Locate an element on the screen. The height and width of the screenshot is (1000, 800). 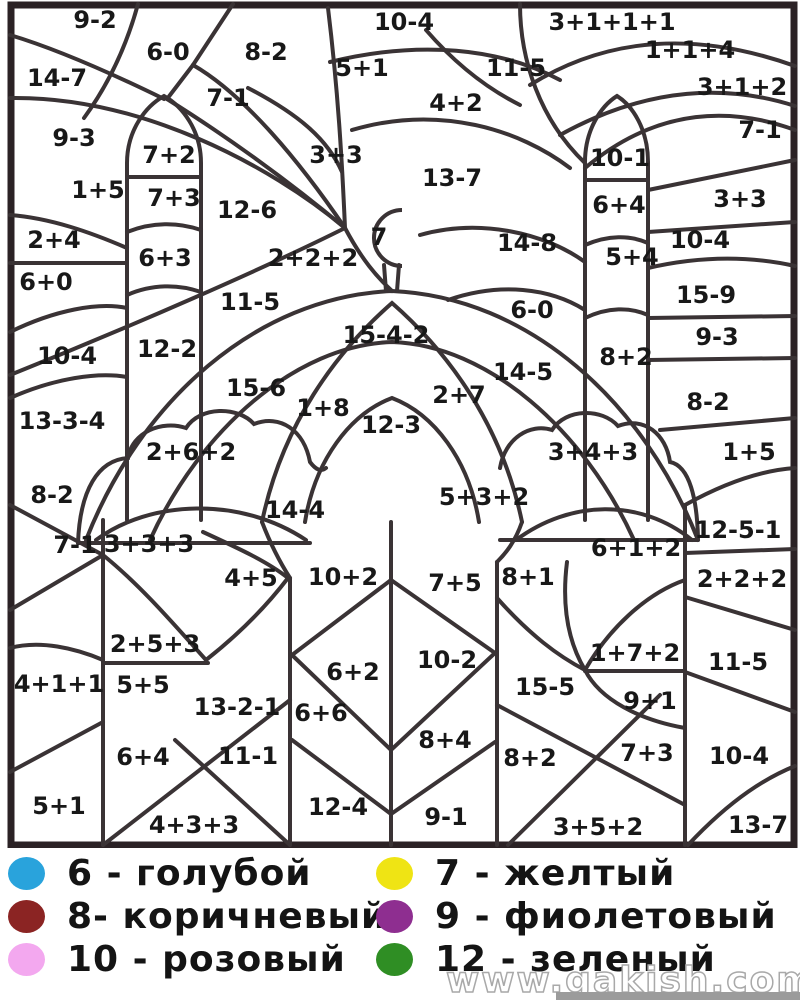
math-expression-label: 10+2 is located at coordinates (343, 577).